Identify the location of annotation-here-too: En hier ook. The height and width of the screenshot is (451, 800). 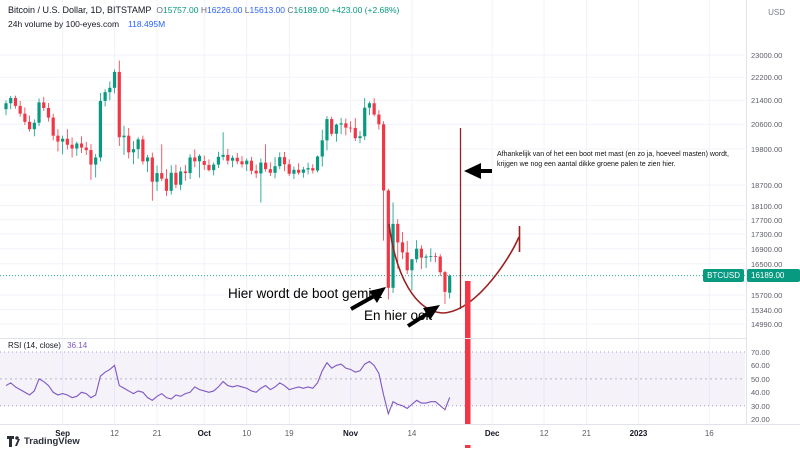
(398, 315).